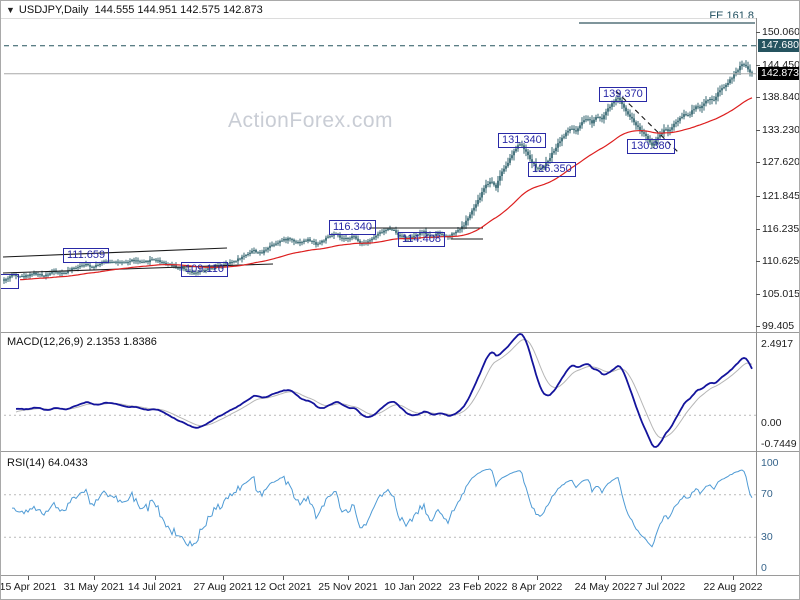 The image size is (800, 600). What do you see at coordinates (781, 130) in the screenshot?
I see `price-tick-label: 133.230` at bounding box center [781, 130].